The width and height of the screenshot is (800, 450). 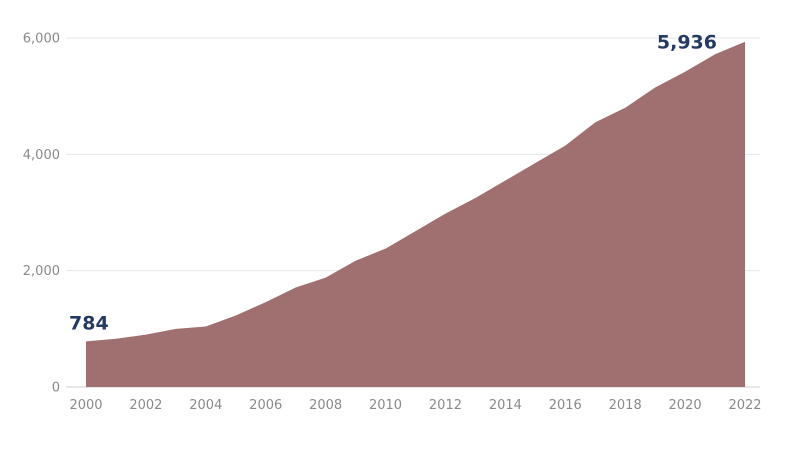 I want to click on y-tick-label: 6,000, so click(x=41, y=39).